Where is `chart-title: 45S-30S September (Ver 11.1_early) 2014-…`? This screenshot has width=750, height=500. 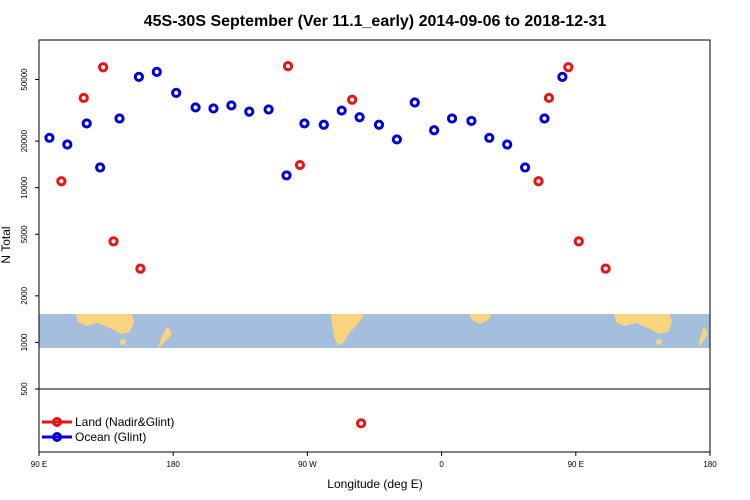
chart-title: 45S-30S September (Ver 11.1_early) 2014-… is located at coordinates (375, 21).